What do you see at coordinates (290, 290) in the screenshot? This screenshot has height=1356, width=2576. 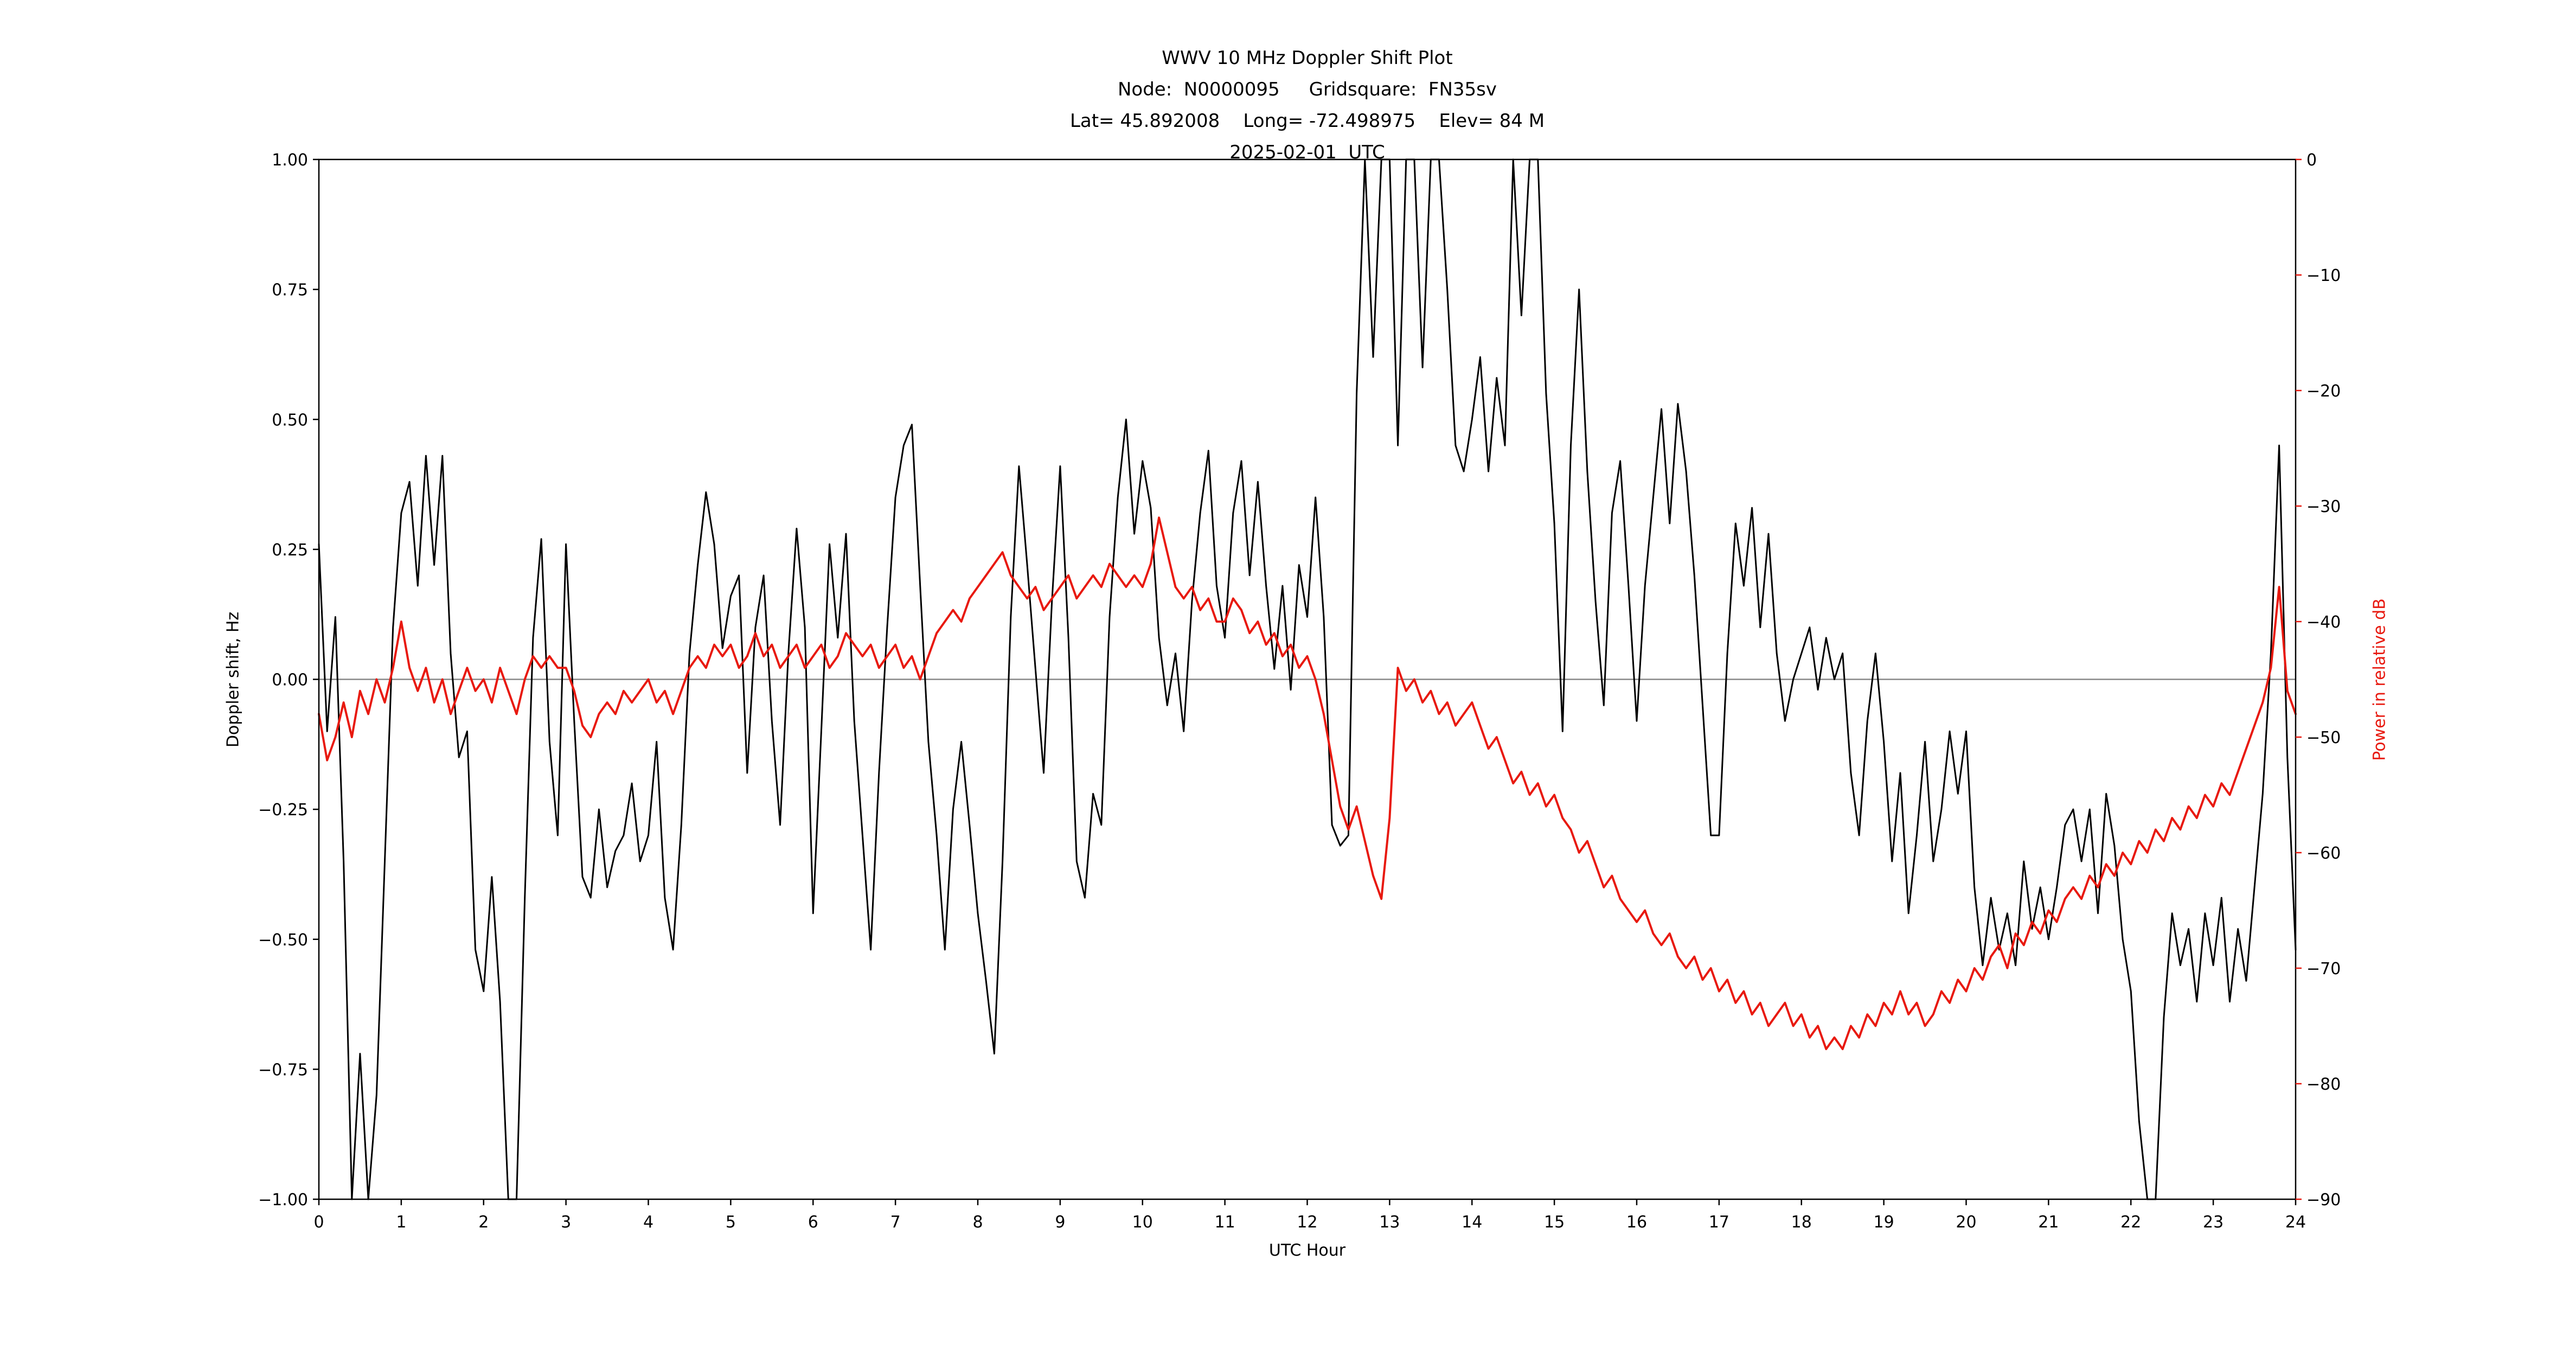 I see `y-left-tick-label: 0.75` at bounding box center [290, 290].